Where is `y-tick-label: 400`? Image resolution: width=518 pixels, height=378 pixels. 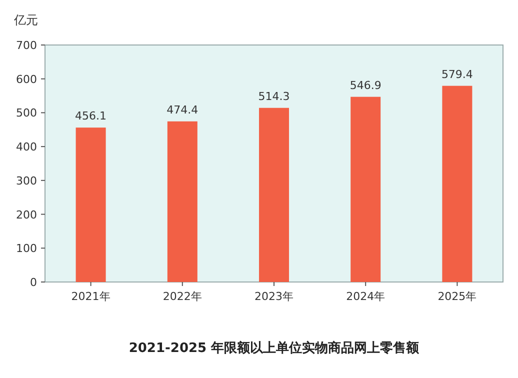 y-tick-label: 400 is located at coordinates (26, 147).